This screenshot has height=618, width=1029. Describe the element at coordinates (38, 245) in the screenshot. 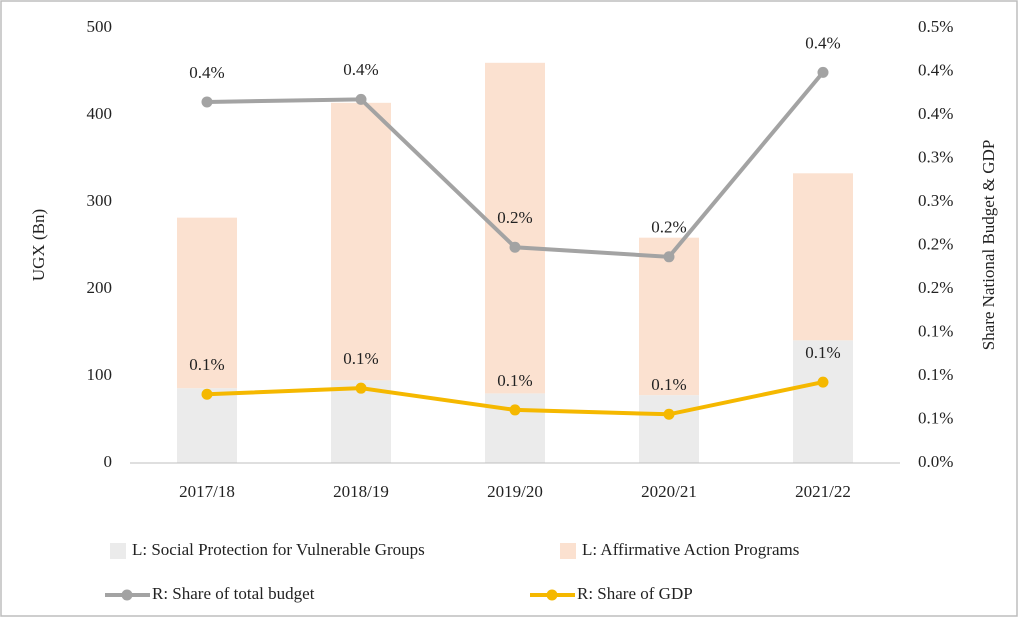

I see `y-axis-title: UGX (Bn)` at that location.